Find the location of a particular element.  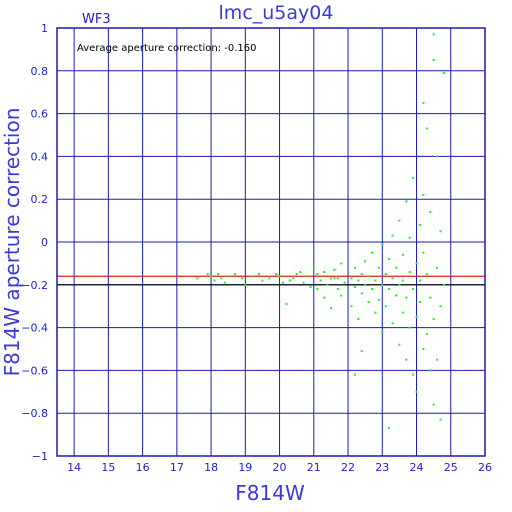

chip-label: WF3 is located at coordinates (96, 19).